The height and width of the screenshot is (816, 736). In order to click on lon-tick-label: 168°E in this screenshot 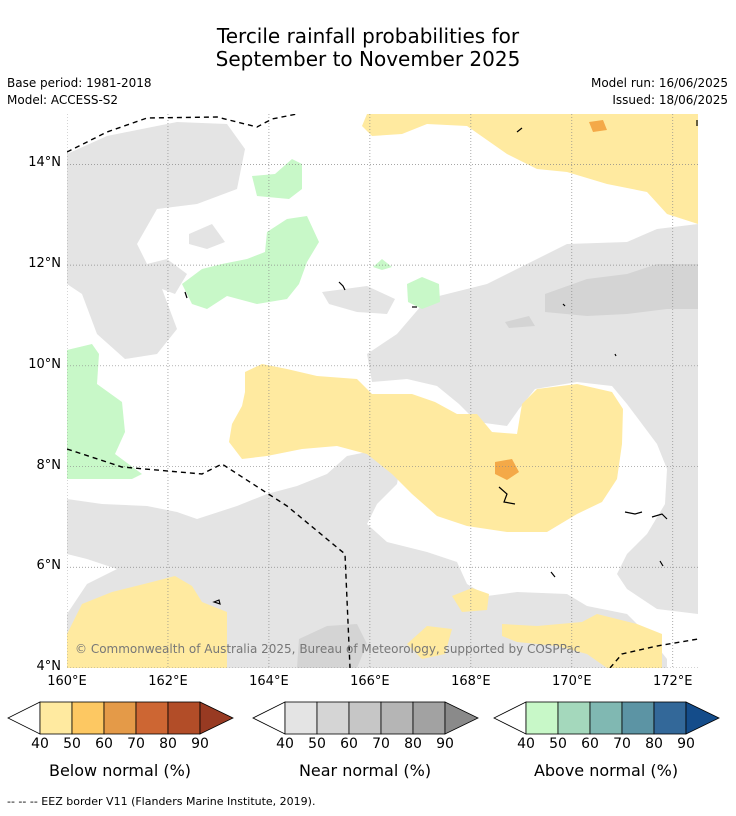, I will do `click(471, 681)`.